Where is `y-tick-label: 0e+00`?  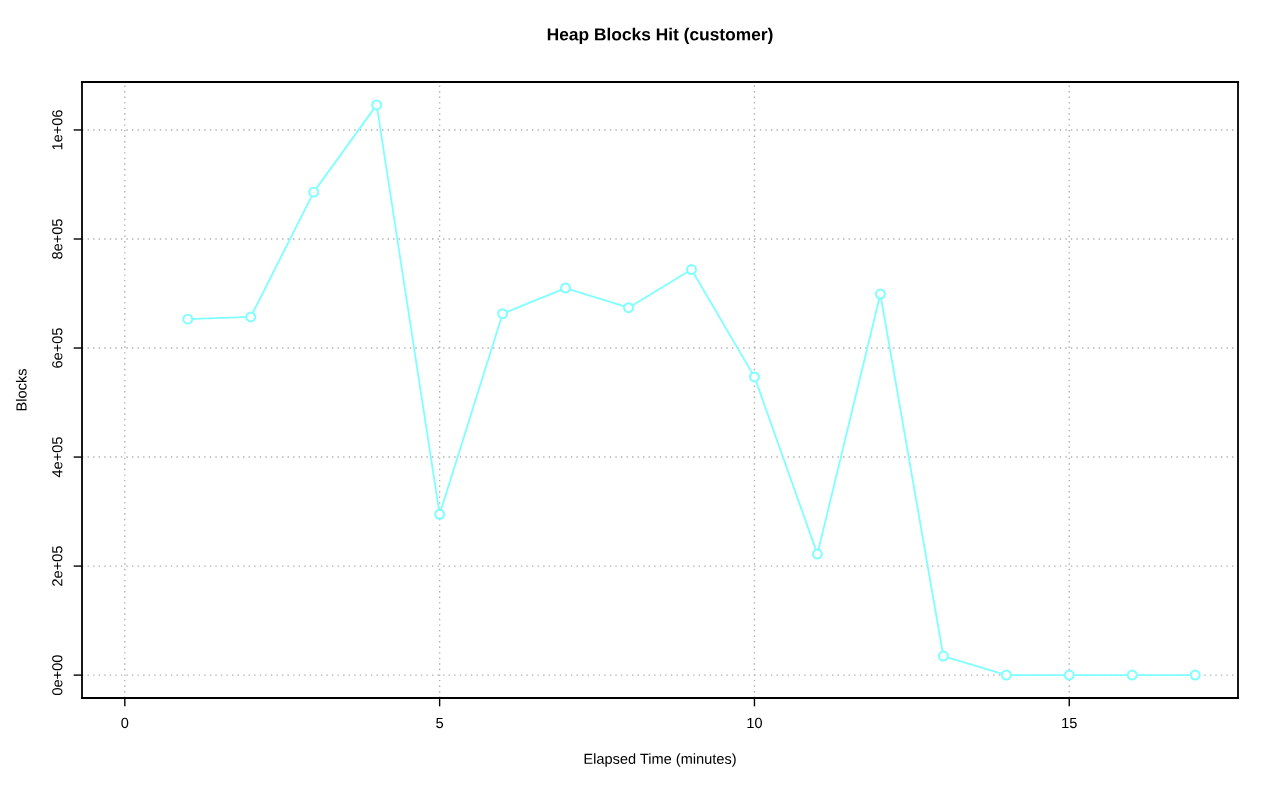
y-tick-label: 0e+00 is located at coordinates (57, 675).